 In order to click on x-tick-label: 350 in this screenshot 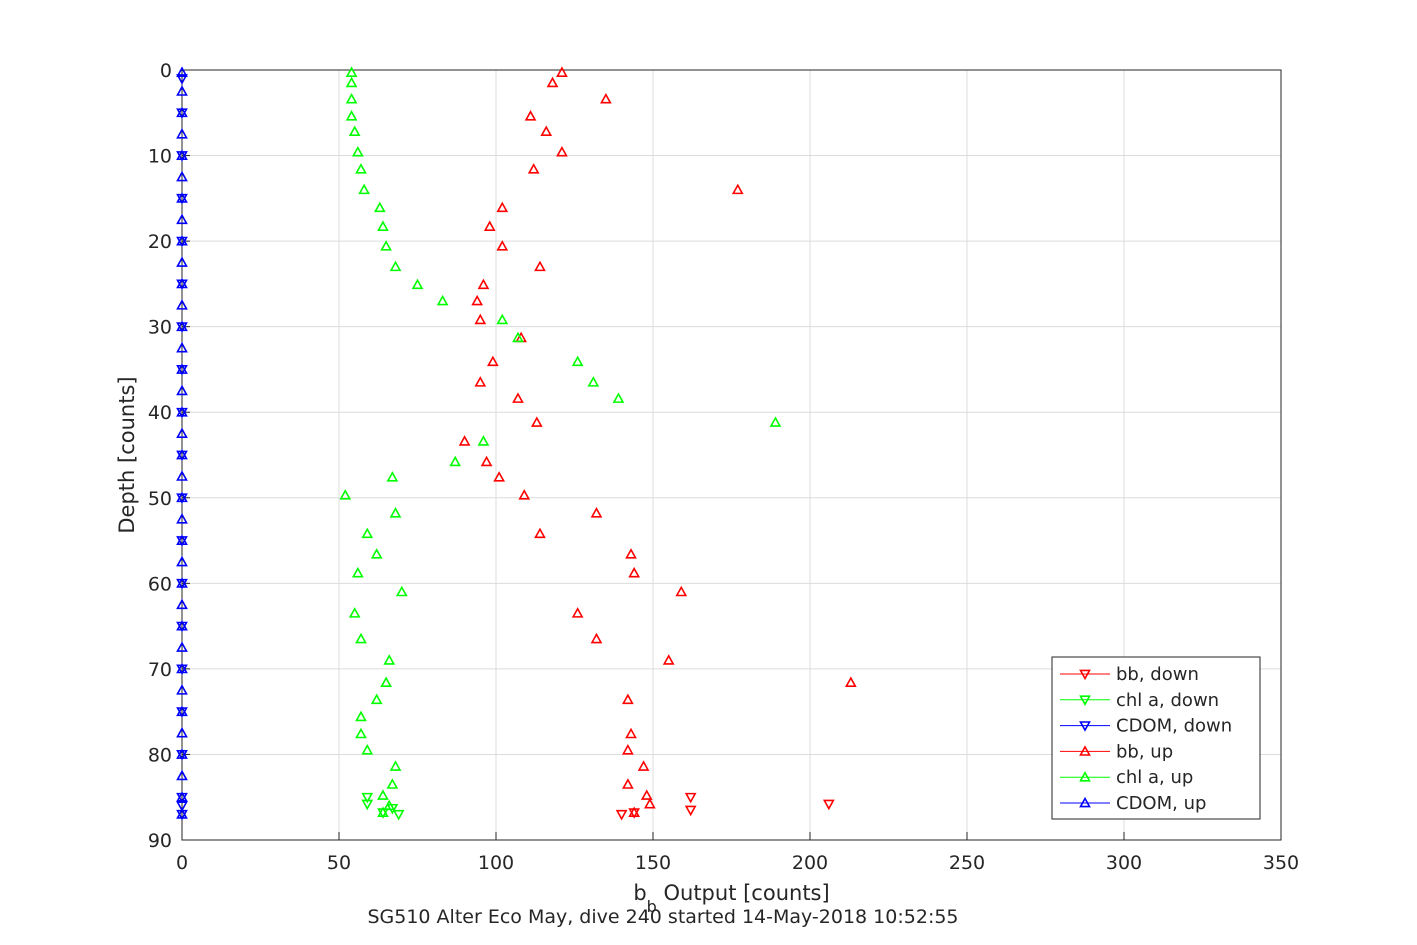, I will do `click(1281, 863)`.